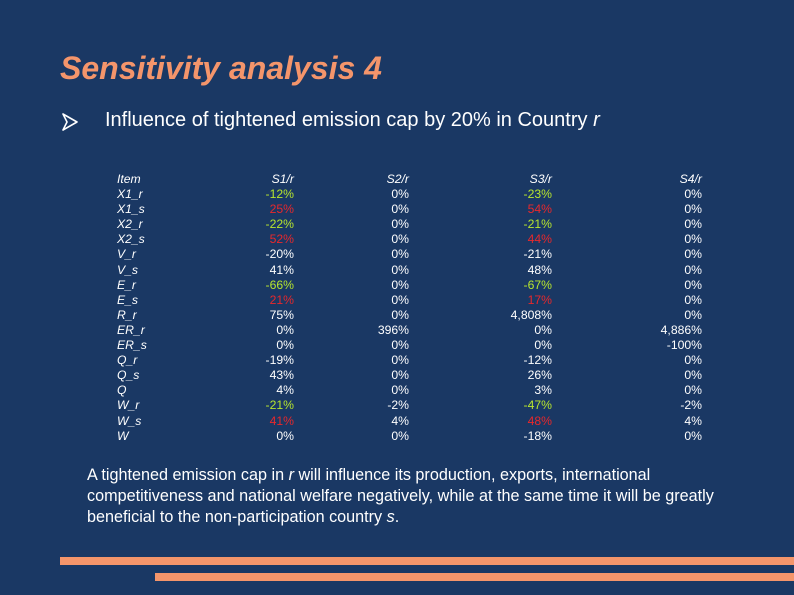 This screenshot has height=595, width=794. I want to click on row-item-label: W, so click(123, 435).